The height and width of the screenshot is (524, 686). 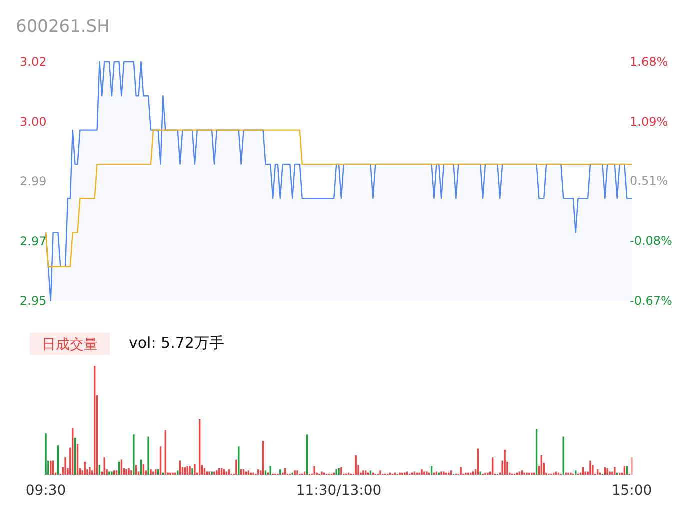 What do you see at coordinates (339, 491) in the screenshot?
I see `x-tick-label: 11:30/13:00` at bounding box center [339, 491].